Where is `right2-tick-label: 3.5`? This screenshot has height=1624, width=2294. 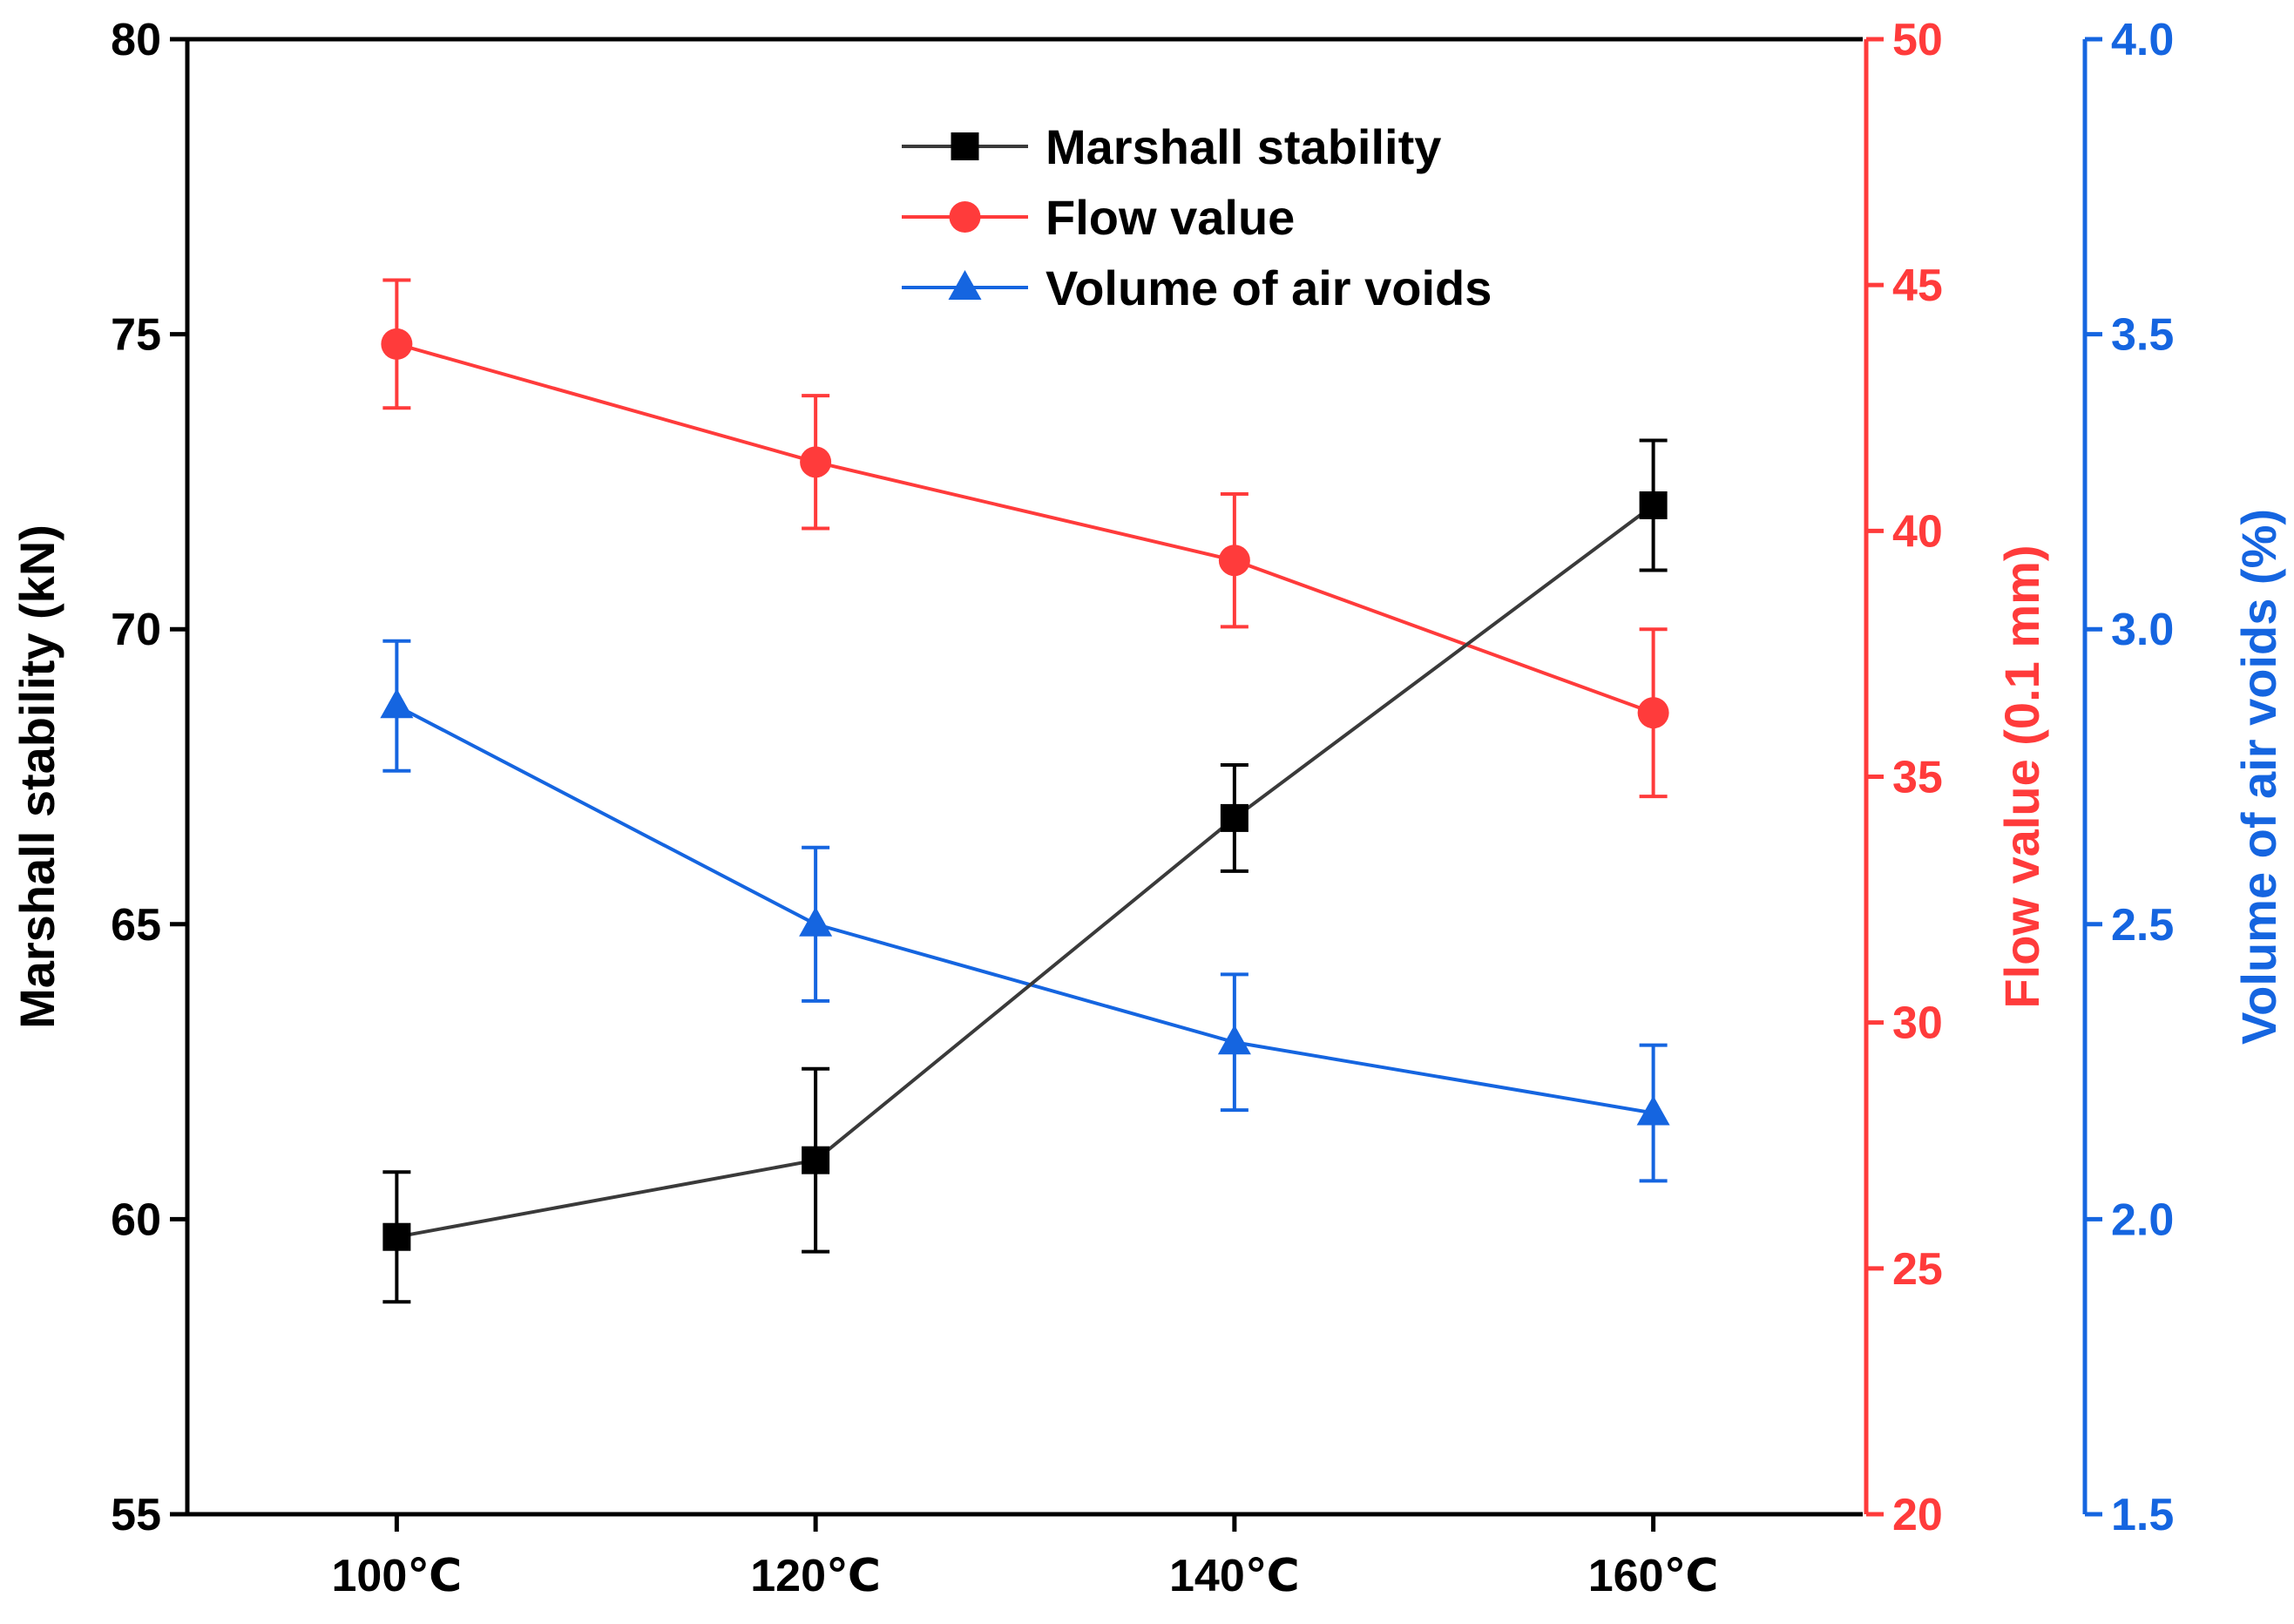 right2-tick-label: 3.5 is located at coordinates (2142, 335).